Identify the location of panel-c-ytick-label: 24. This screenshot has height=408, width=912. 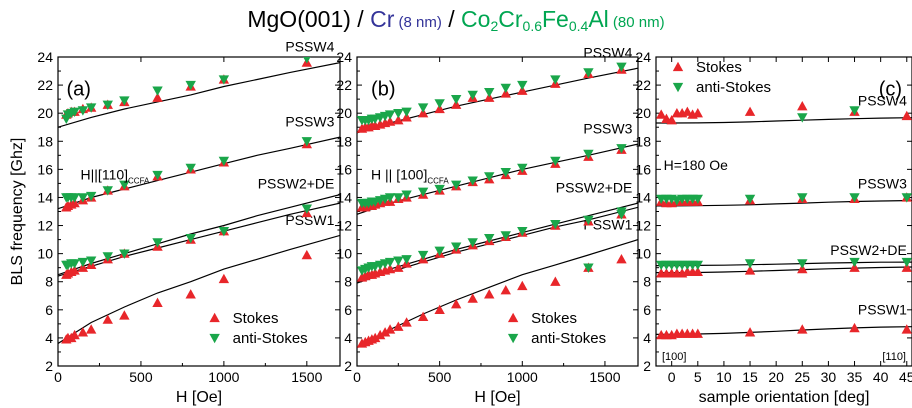
(643, 57).